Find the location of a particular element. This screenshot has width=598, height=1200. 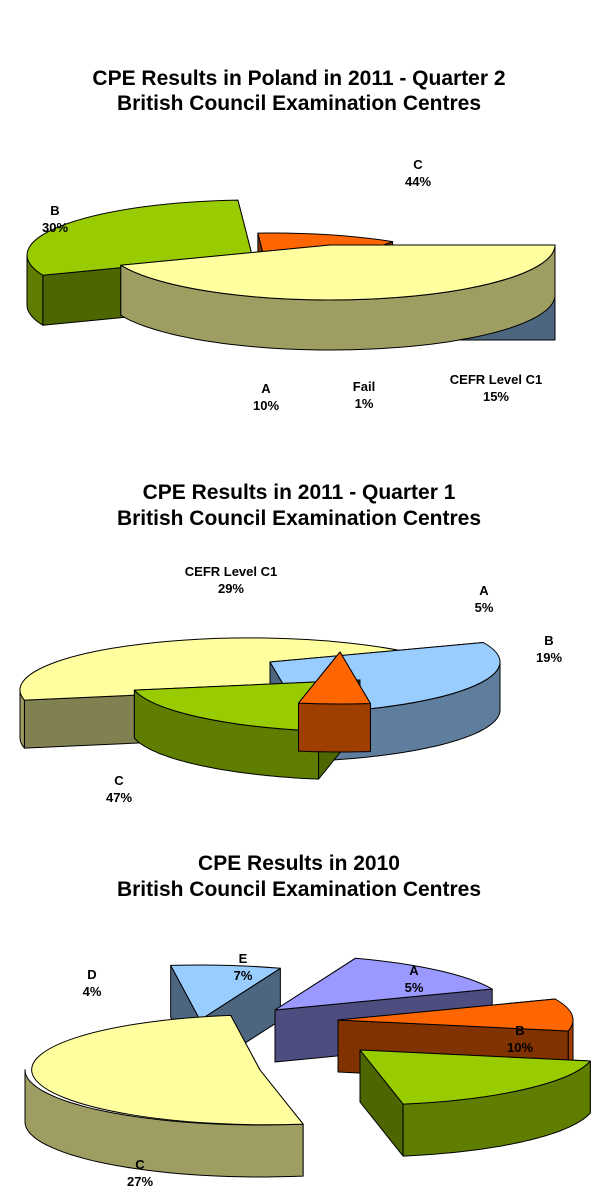

slice-percent: 19% is located at coordinates (549, 657).